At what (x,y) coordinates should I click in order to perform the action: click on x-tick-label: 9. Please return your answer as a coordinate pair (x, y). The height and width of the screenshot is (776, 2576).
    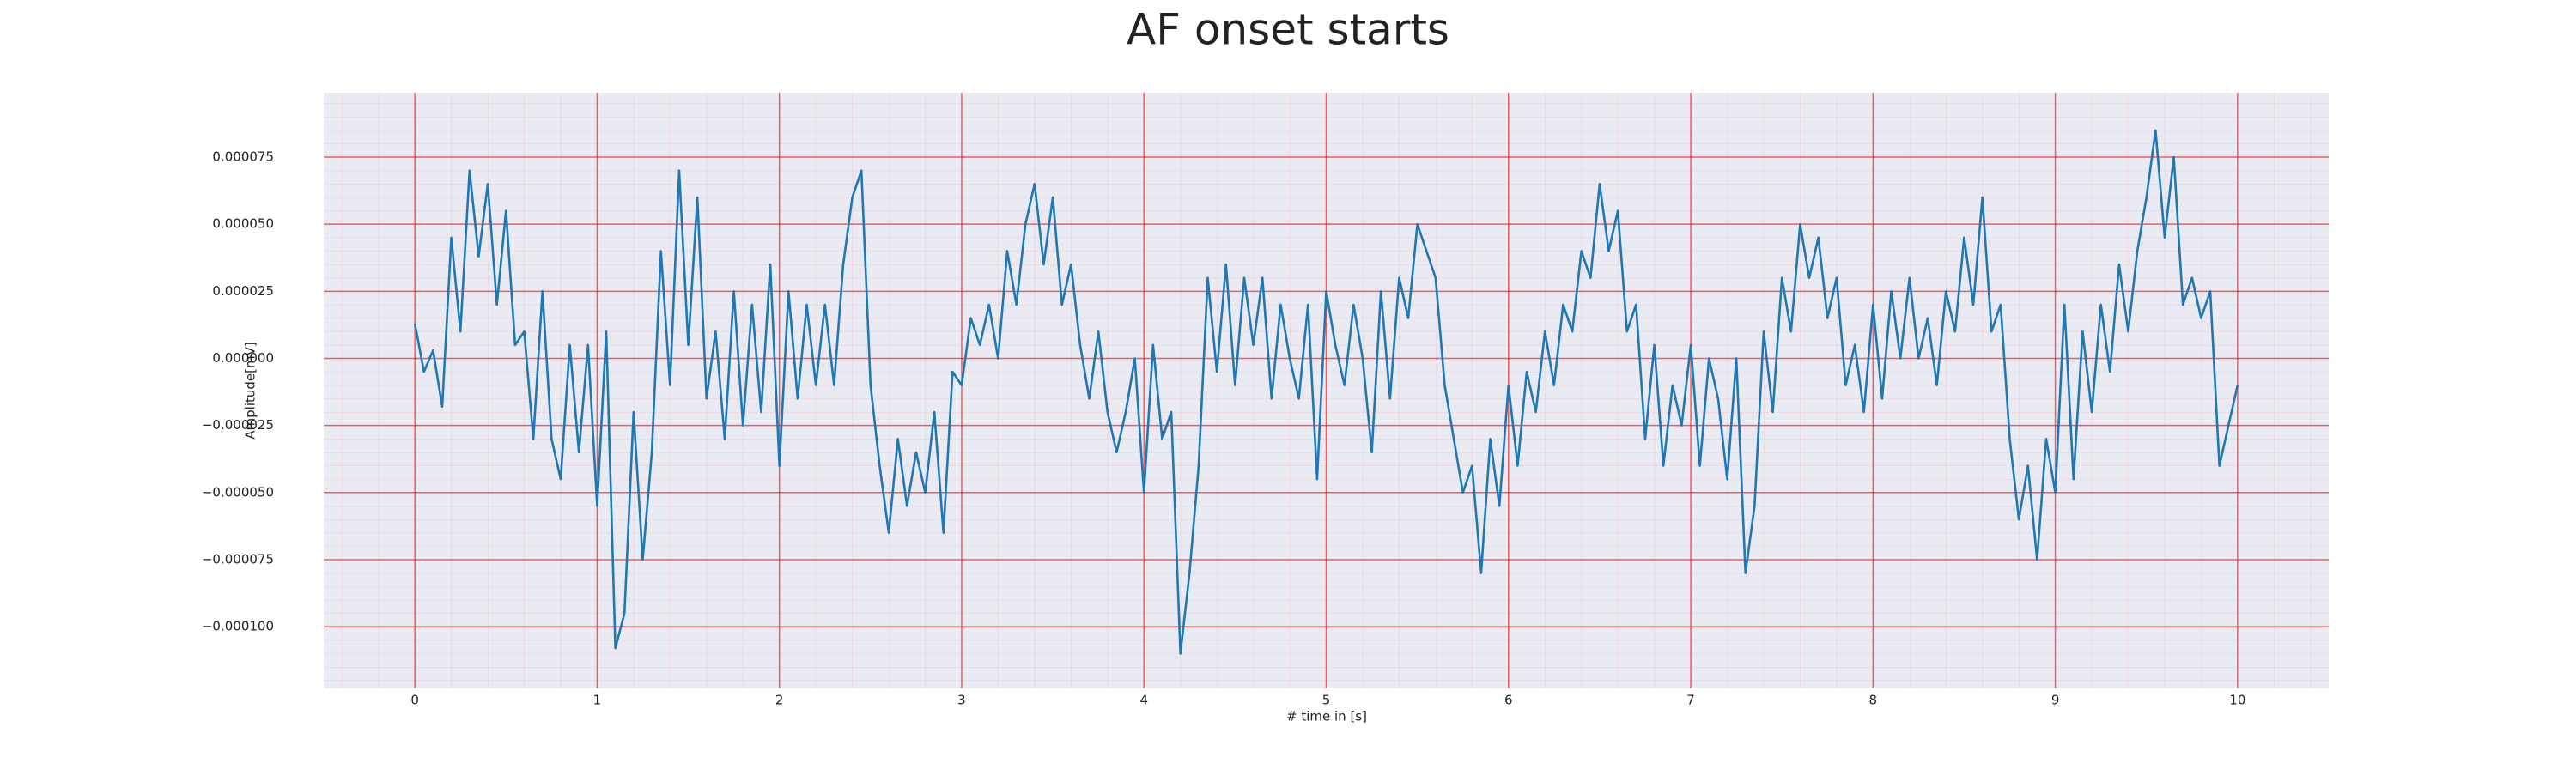
    Looking at the image, I should click on (2055, 701).